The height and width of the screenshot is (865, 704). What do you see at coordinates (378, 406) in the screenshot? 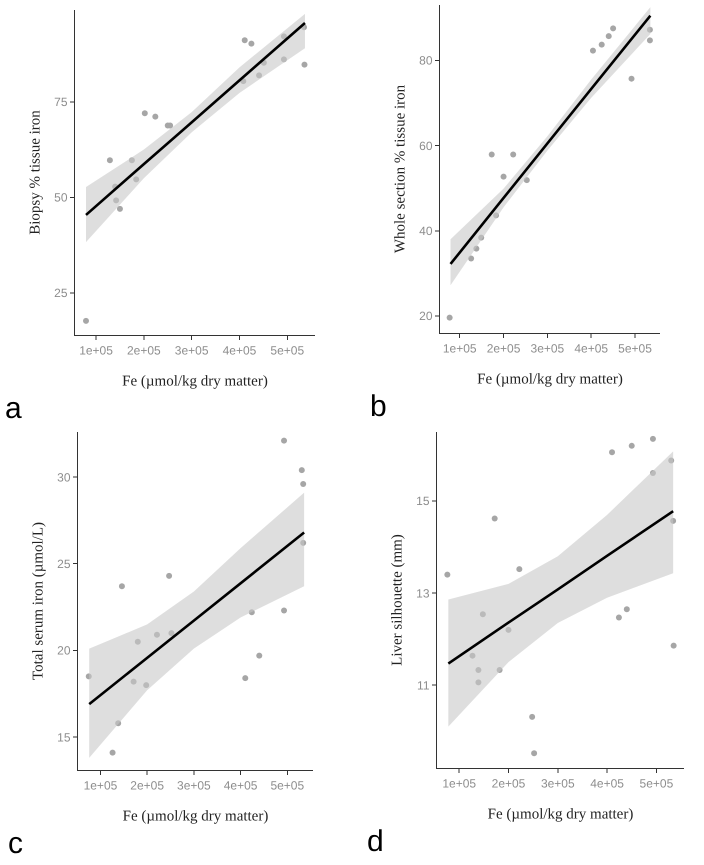
I see `text: b` at bounding box center [378, 406].